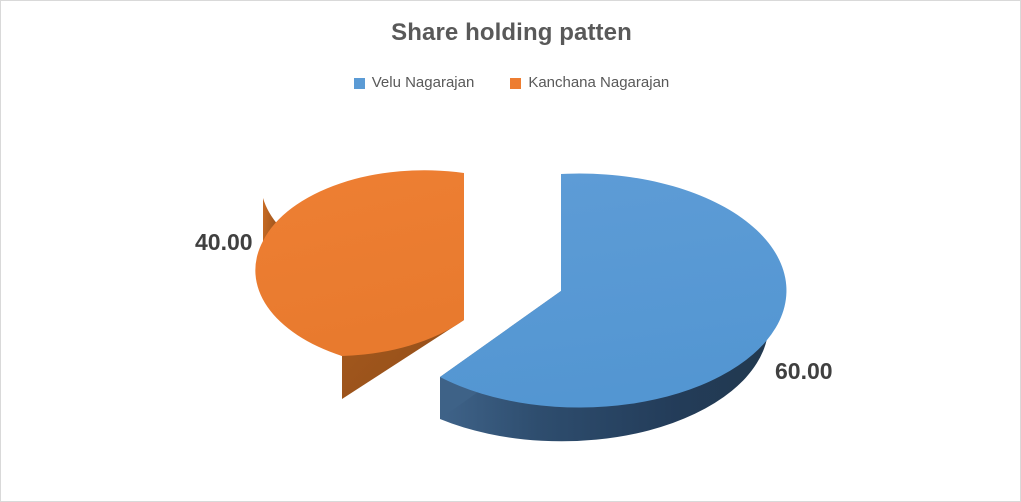 The width and height of the screenshot is (1021, 502). I want to click on legend-label-kanchana-nagarajan: Kanchana Nagarajan, so click(599, 82).